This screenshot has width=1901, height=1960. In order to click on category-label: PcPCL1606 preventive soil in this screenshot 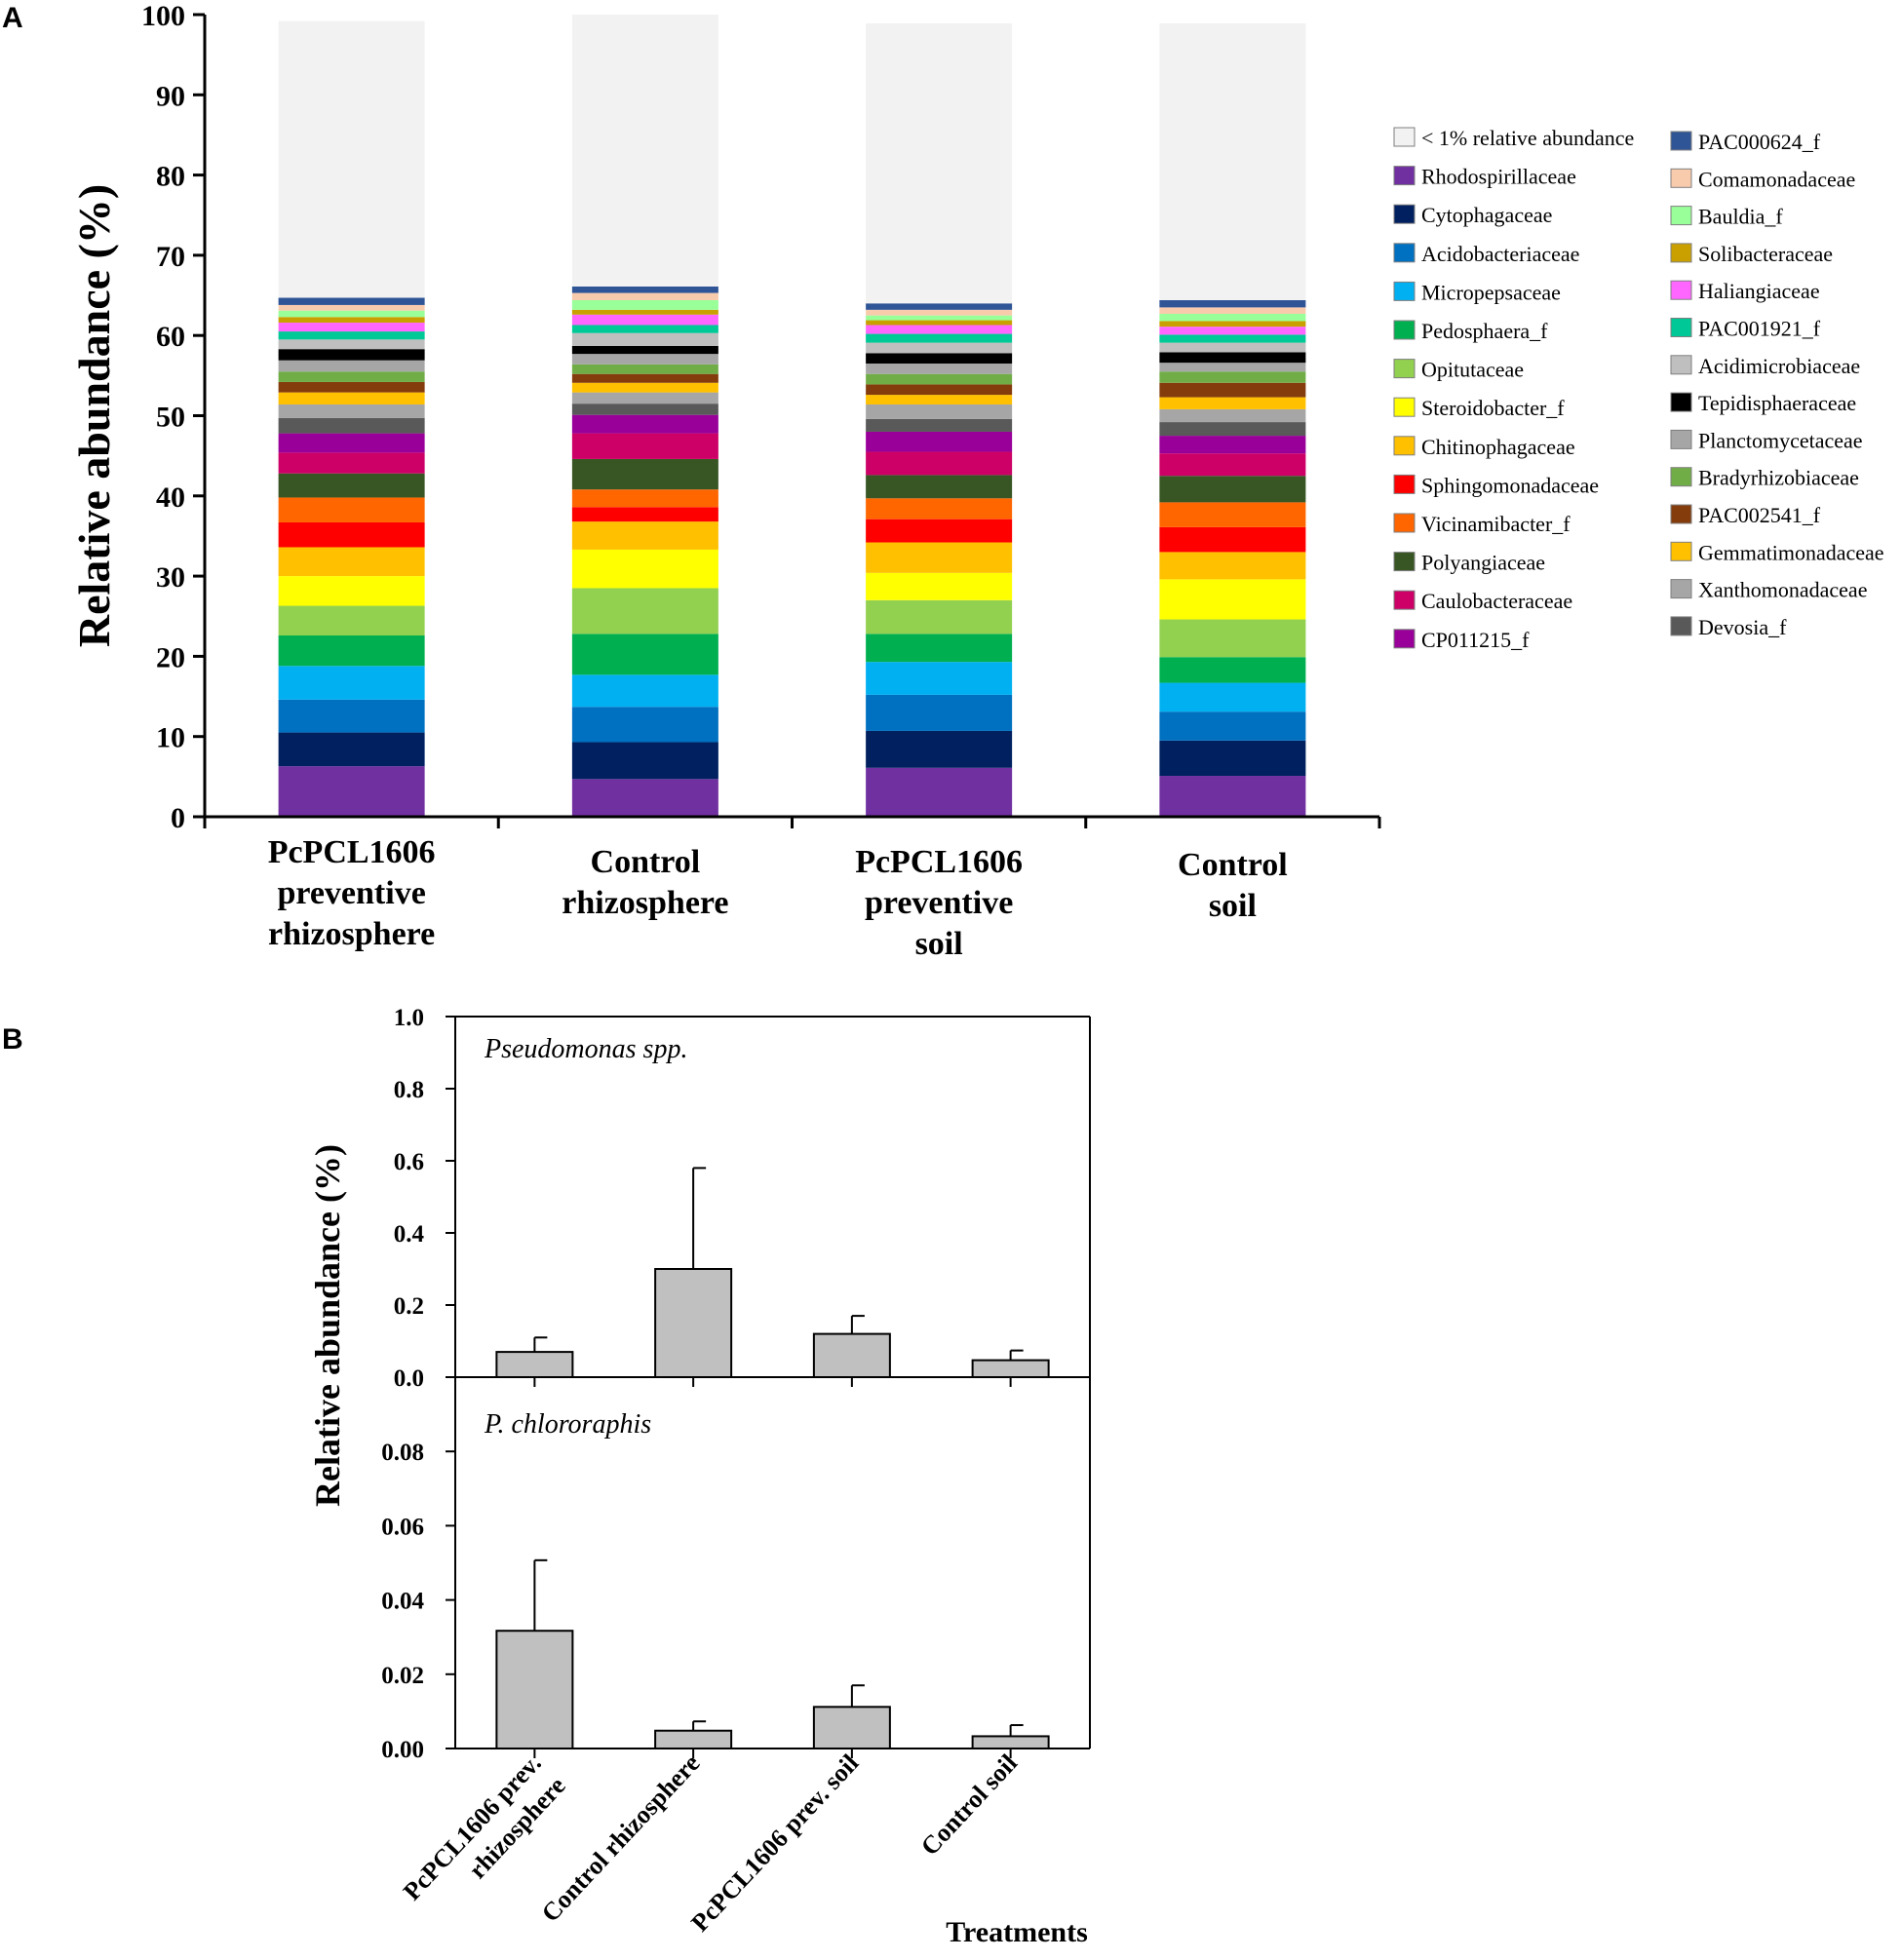, I will do `click(939, 903)`.